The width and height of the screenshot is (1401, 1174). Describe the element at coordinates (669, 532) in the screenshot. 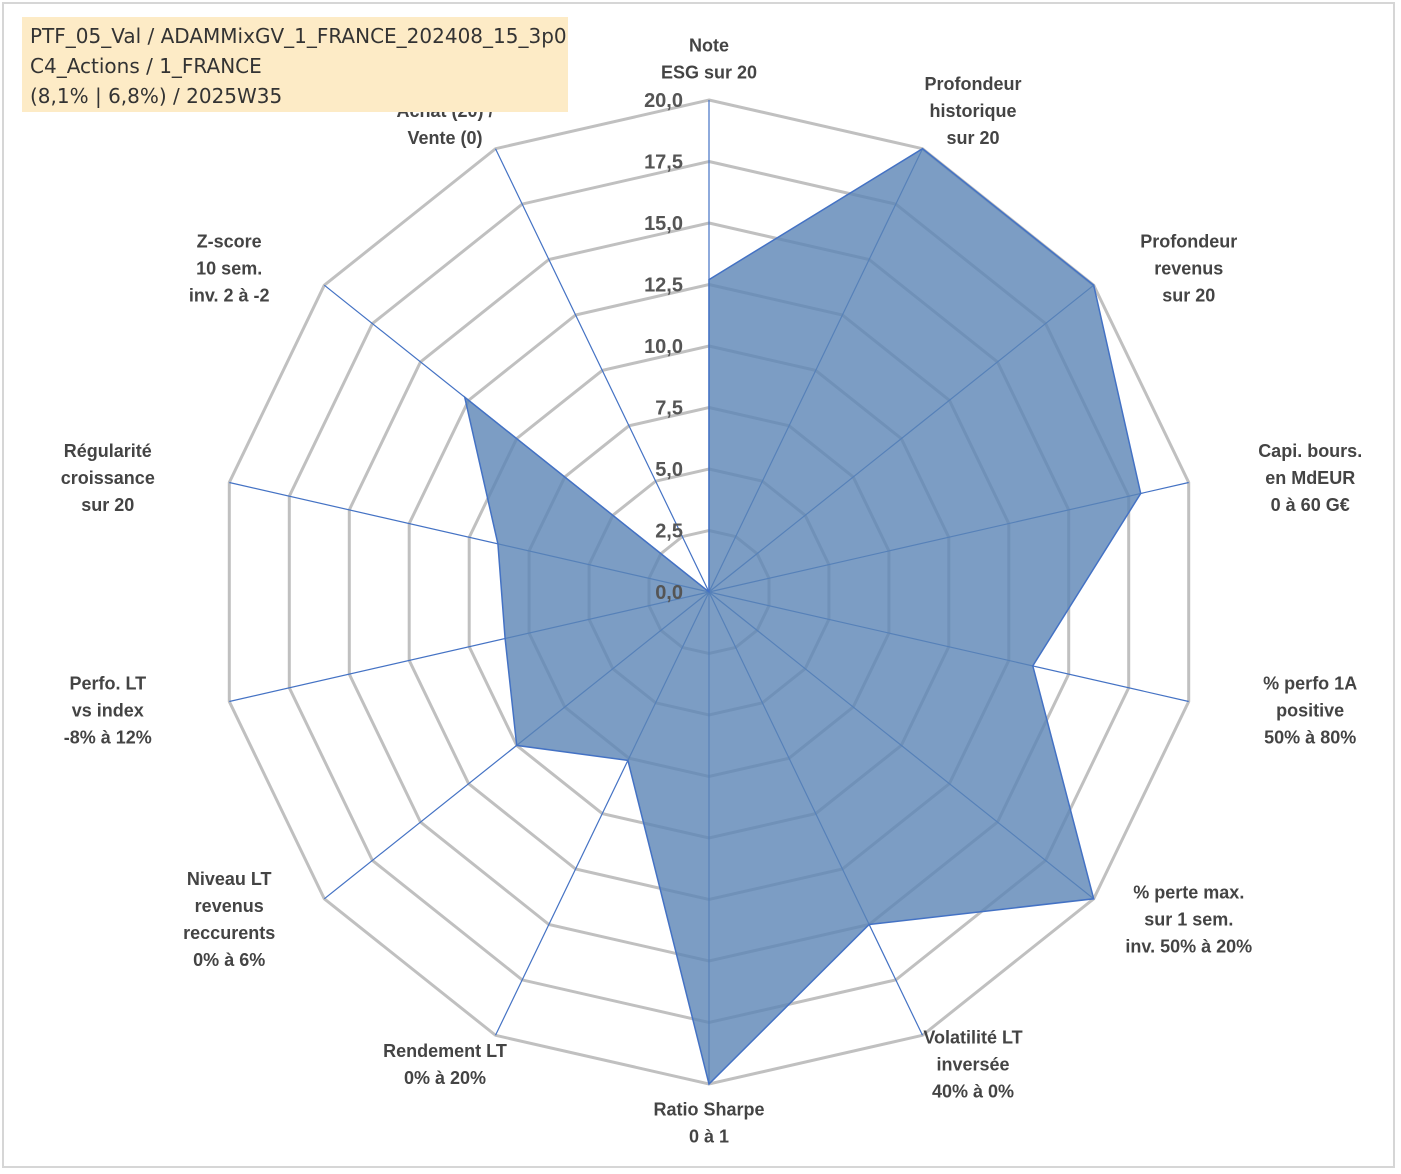

I see `tick-label: 2,5` at that location.